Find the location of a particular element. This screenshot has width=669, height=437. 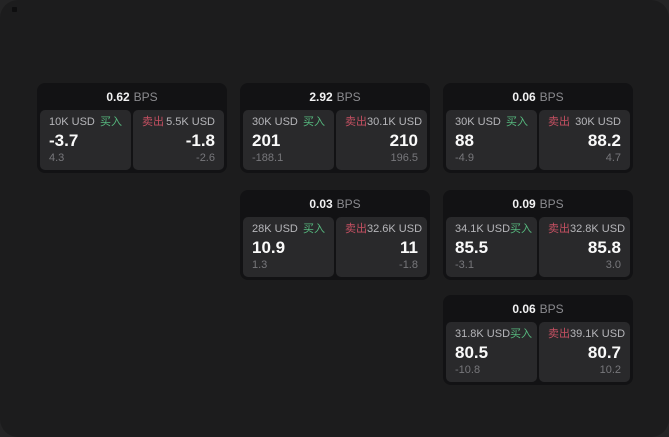

buy-price: 88 is located at coordinates (464, 140).